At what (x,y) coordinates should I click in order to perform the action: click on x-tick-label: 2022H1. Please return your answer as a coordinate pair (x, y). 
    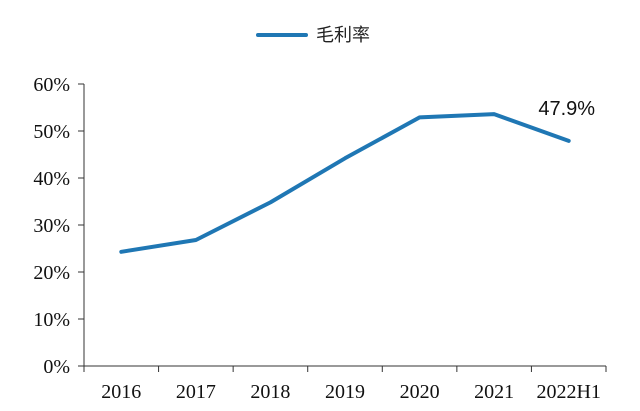
    Looking at the image, I should click on (568, 392).